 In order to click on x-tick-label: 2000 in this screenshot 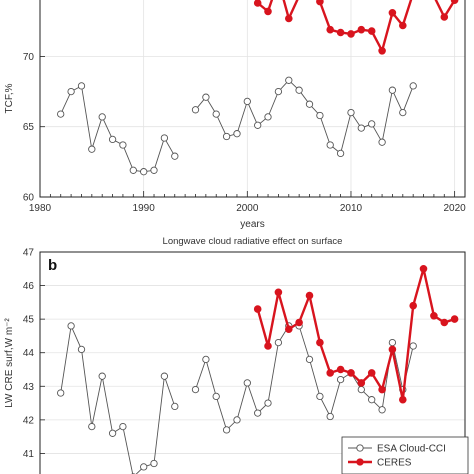, I will do `click(247, 208)`.